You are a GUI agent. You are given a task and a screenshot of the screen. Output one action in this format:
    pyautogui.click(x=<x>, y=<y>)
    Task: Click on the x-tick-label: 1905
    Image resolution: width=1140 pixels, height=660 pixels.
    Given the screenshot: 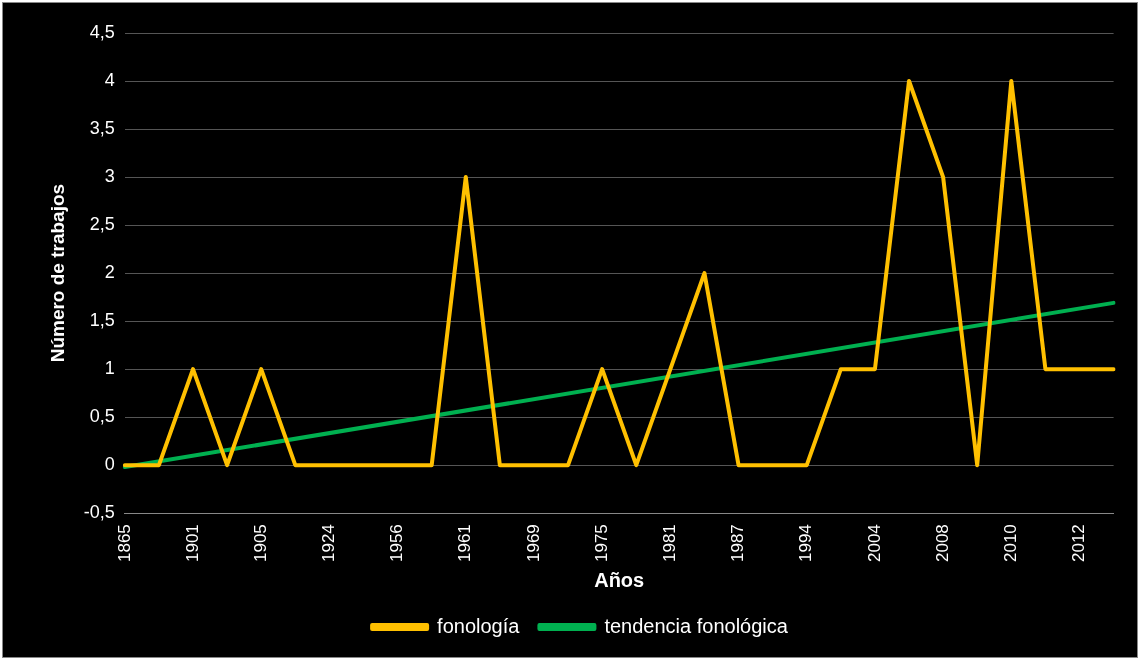 What is the action you would take?
    pyautogui.click(x=260, y=543)
    